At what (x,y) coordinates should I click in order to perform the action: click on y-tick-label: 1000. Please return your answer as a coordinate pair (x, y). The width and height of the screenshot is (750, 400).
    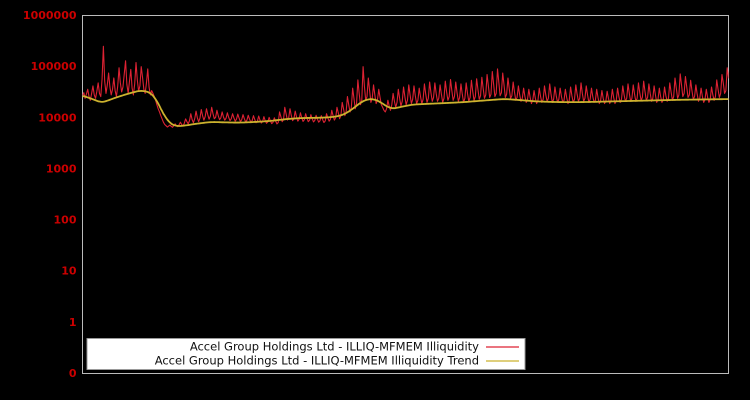
    Looking at the image, I should click on (61, 168).